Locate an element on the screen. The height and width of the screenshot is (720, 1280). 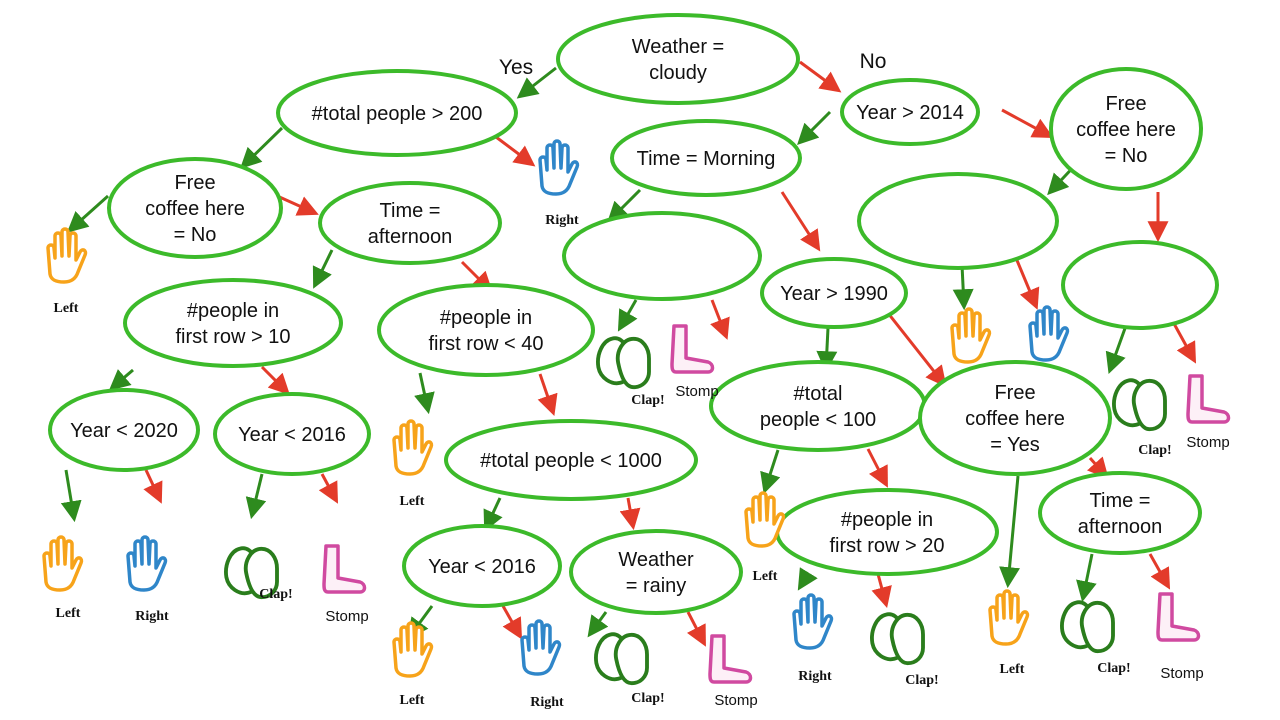
tree-node: Year > 1990 is located at coordinates (834, 293).